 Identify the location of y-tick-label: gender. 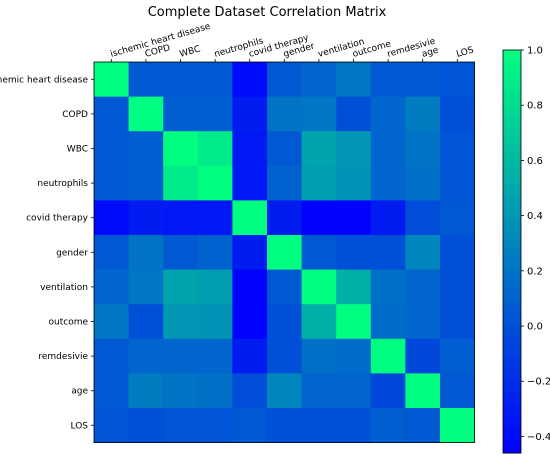
(72, 253).